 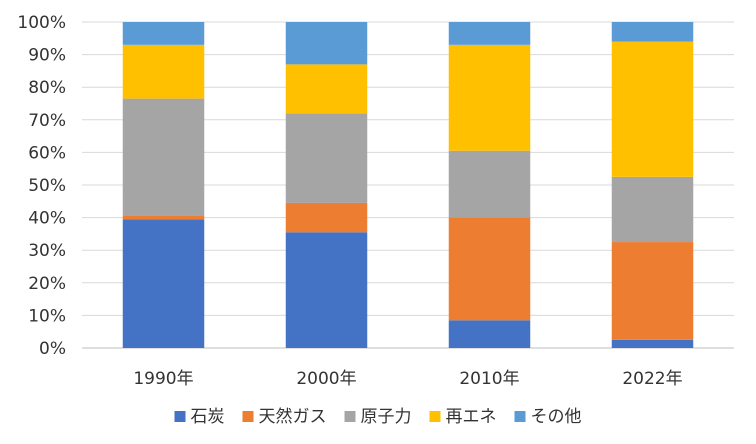 I want to click on y-tick-label: 30%, so click(x=47, y=251).